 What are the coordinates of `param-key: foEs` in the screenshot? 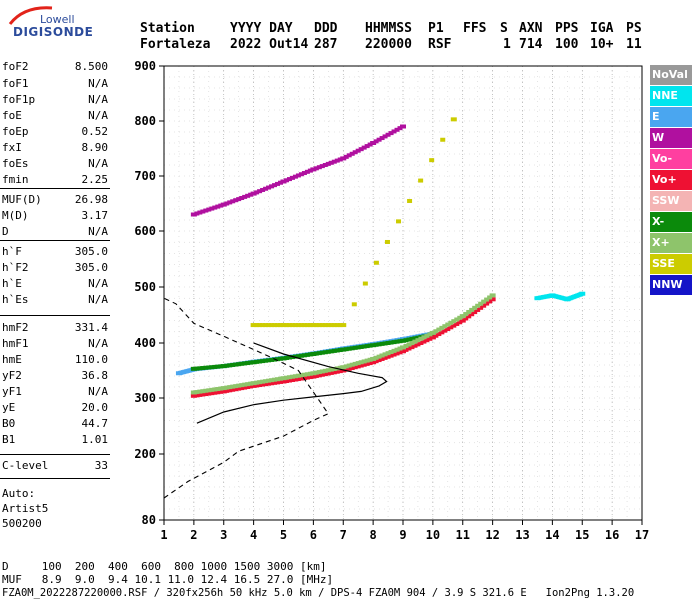 It's located at (15, 163).